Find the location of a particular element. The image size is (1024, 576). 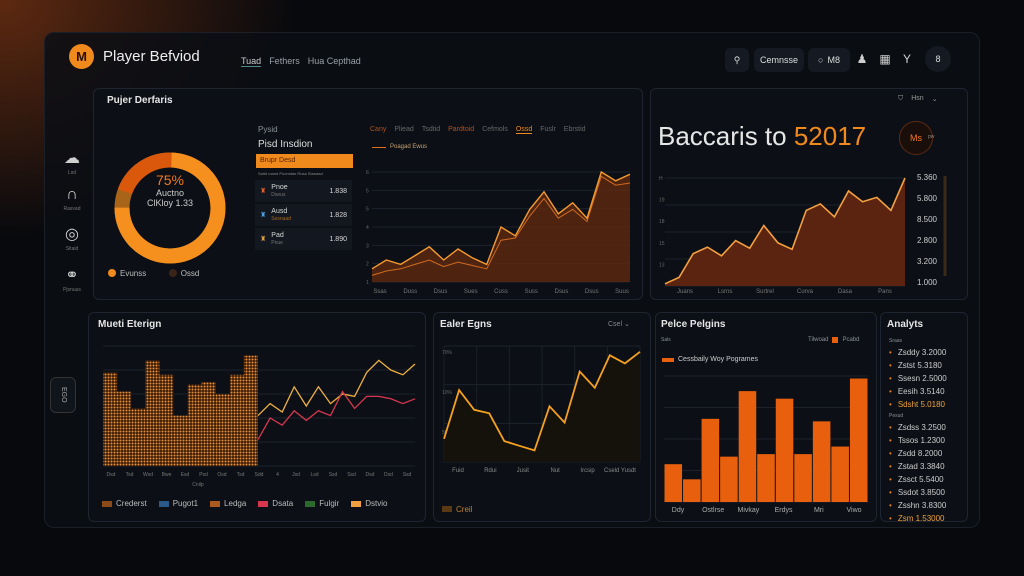

chart-tab: Fuslr is located at coordinates (548, 129).